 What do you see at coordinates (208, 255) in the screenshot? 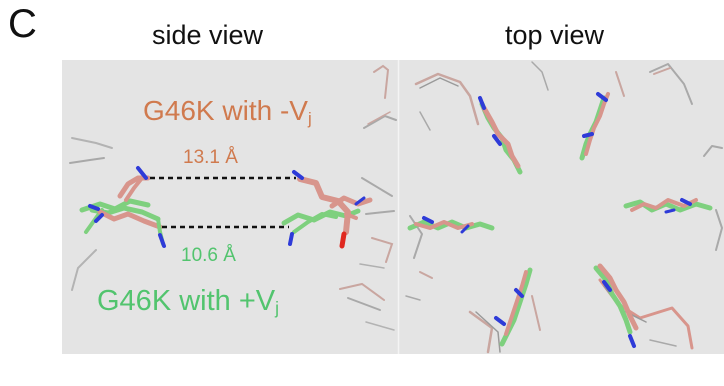
I see `distance-positive-vj: 10.6 Å` at bounding box center [208, 255].